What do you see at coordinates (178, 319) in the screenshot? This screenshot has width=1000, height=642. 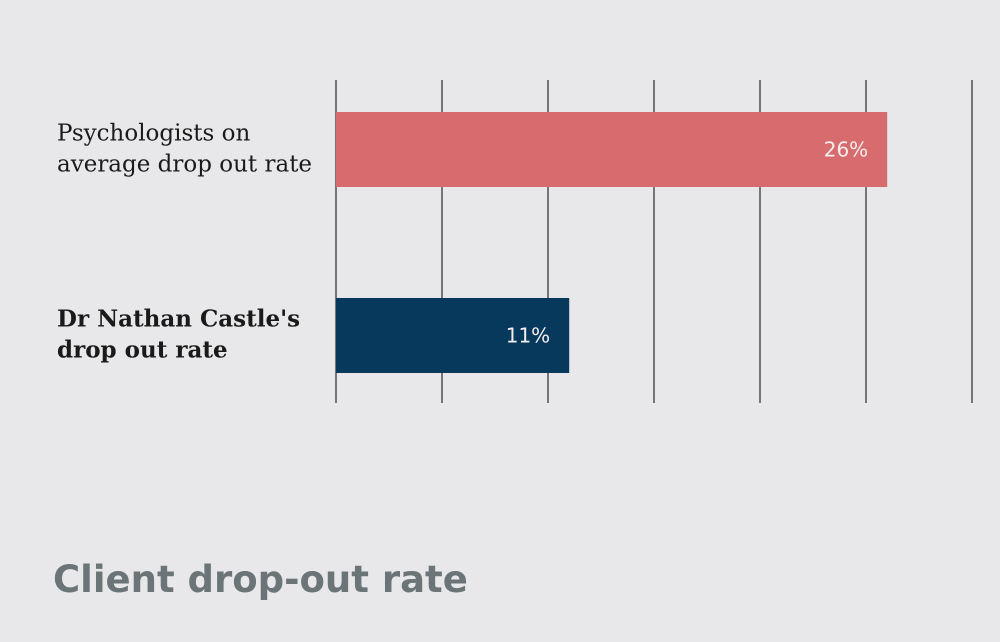 I see `category-label: Dr Nathan Castle's` at bounding box center [178, 319].